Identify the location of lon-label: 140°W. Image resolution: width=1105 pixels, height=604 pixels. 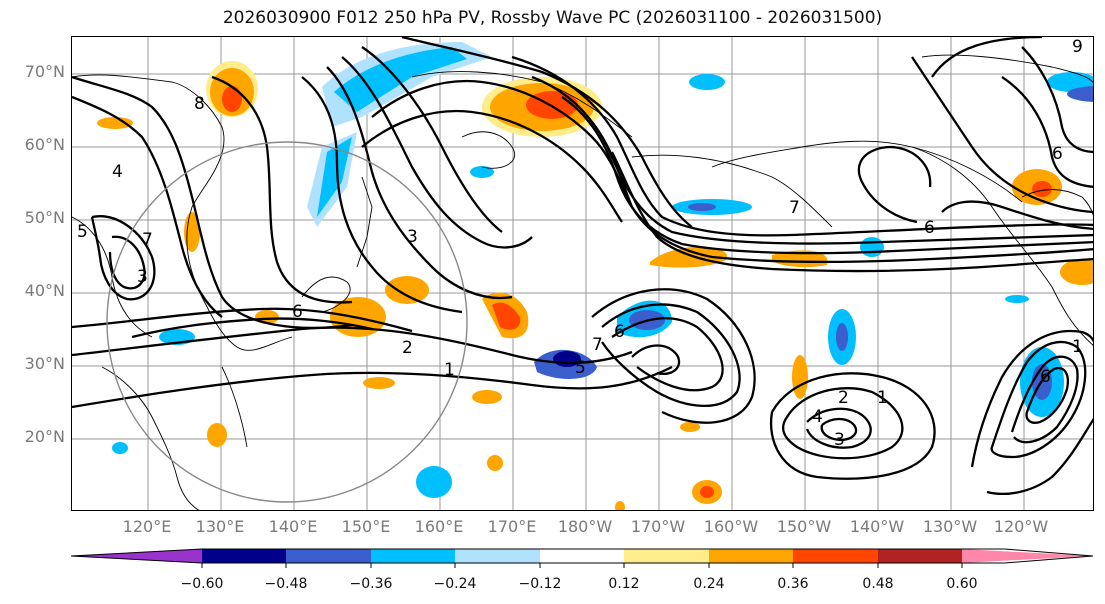
(877, 526).